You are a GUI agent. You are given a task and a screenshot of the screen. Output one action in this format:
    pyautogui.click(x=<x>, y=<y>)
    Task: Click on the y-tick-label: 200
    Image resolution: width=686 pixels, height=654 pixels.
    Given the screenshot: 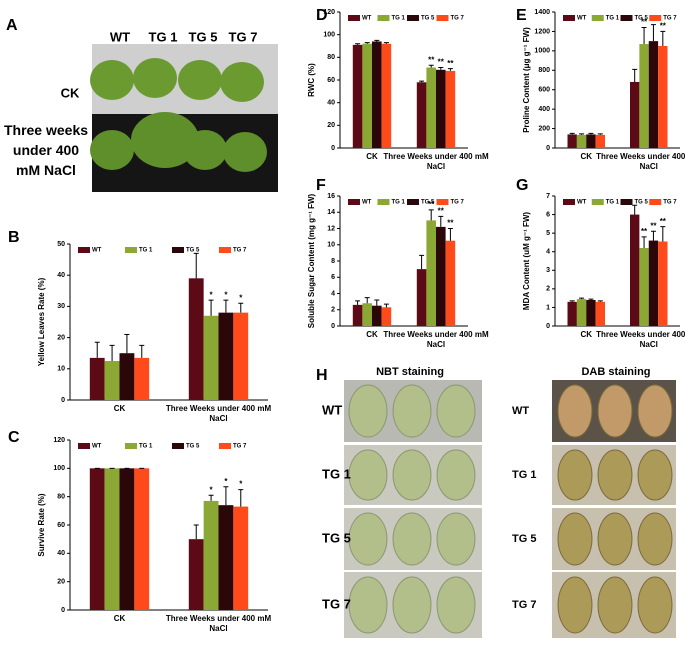 What is the action you would take?
    pyautogui.click(x=544, y=128)
    